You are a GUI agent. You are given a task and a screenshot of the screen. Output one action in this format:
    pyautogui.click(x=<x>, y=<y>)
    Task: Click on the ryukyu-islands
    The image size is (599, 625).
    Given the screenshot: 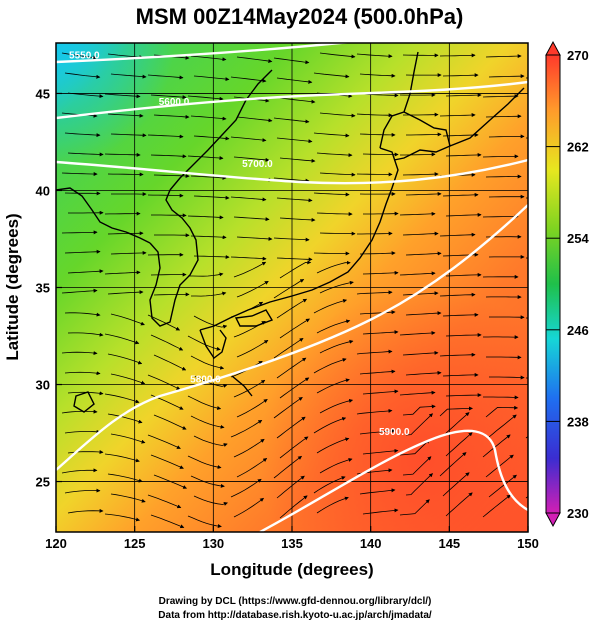 What is the action you would take?
    pyautogui.click(x=242, y=386)
    